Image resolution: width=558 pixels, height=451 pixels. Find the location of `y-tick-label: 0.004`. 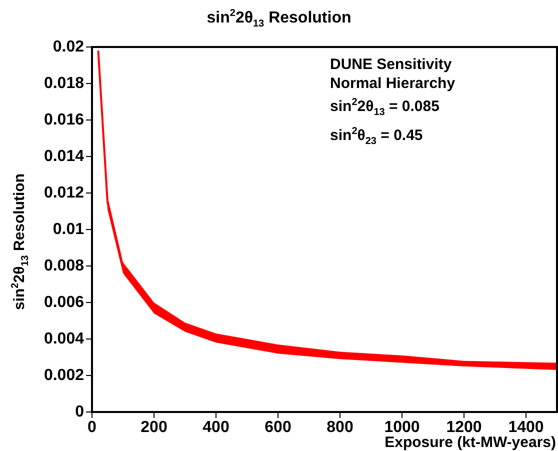

y-tick-label: 0.004 is located at coordinates (64, 339).